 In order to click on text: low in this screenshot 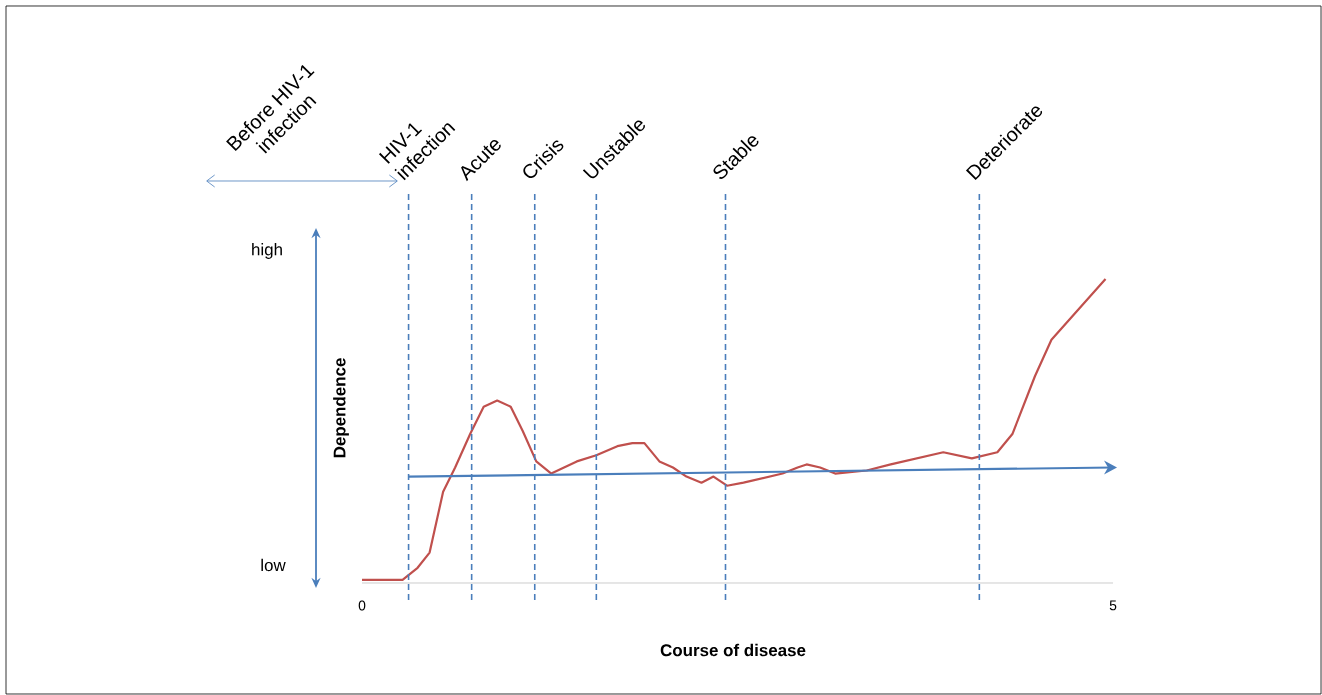, I will do `click(273, 565)`.